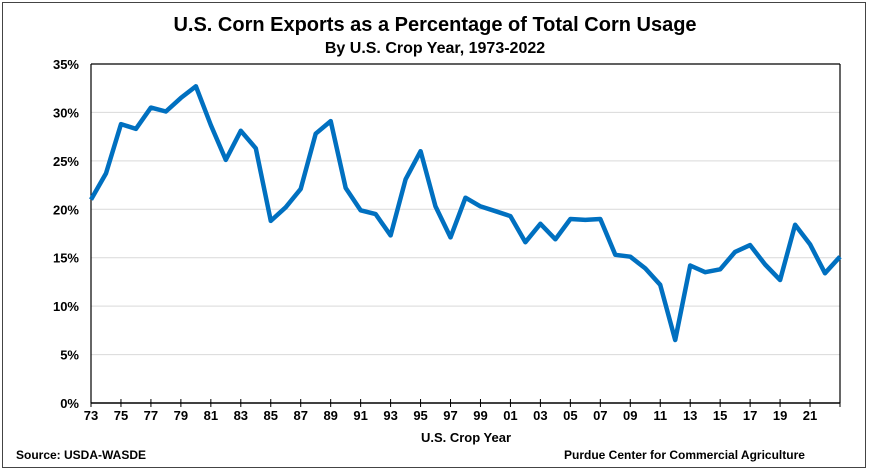 The width and height of the screenshot is (870, 472). What do you see at coordinates (720, 415) in the screenshot?
I see `x-tick-label: 15` at bounding box center [720, 415].